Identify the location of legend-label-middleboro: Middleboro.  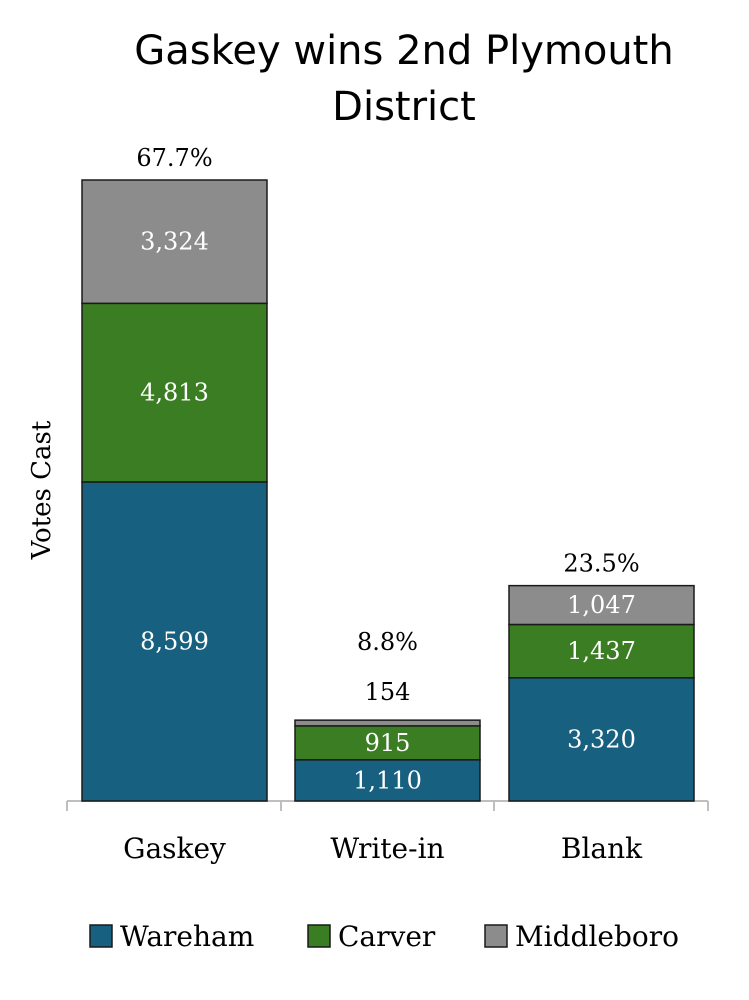
(597, 936).